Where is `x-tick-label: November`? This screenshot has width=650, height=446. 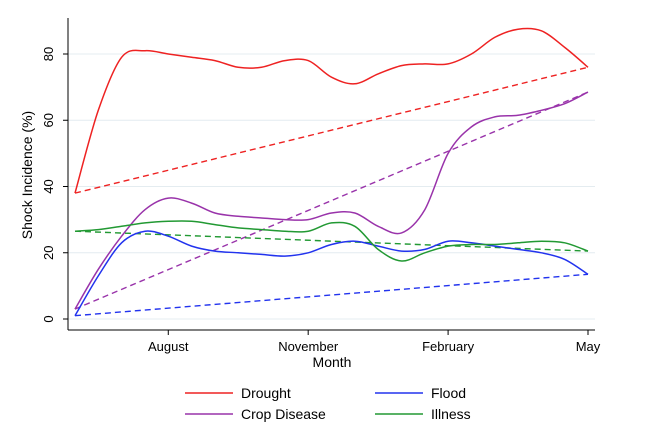 x-tick-label: November is located at coordinates (308, 346).